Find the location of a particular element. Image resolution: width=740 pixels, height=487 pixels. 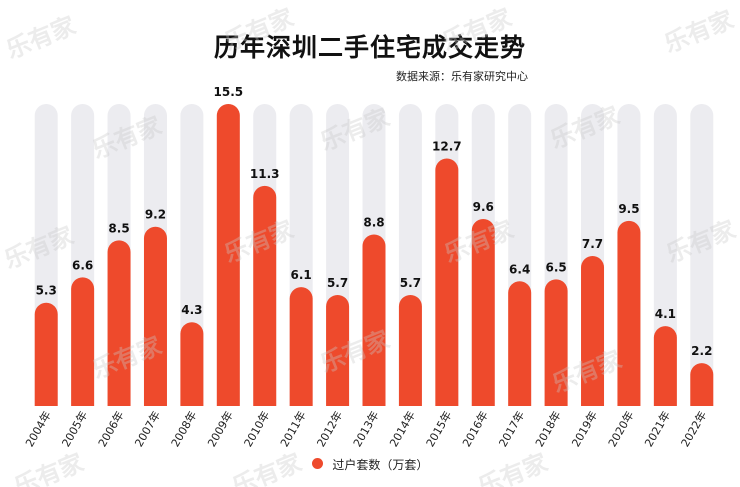

data-label: 9.6 is located at coordinates (483, 207).